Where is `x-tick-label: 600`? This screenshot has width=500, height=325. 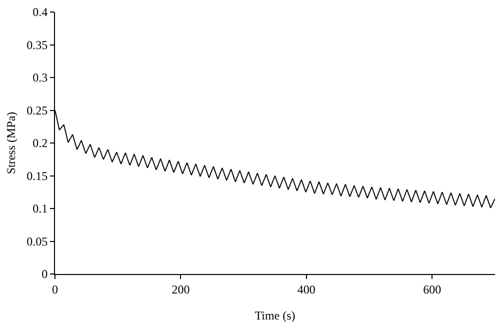
x-tick-label: 600 is located at coordinates (432, 289).